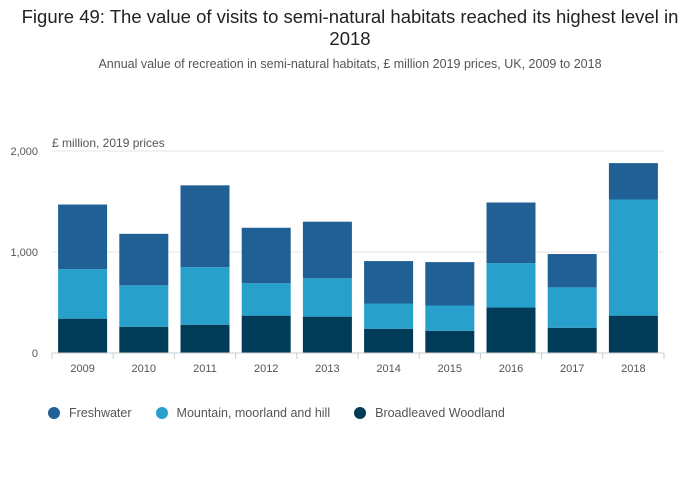 This screenshot has height=502, width=700. What do you see at coordinates (144, 306) in the screenshot?
I see `bar-mountain-moorland-and-hill-2010` at bounding box center [144, 306].